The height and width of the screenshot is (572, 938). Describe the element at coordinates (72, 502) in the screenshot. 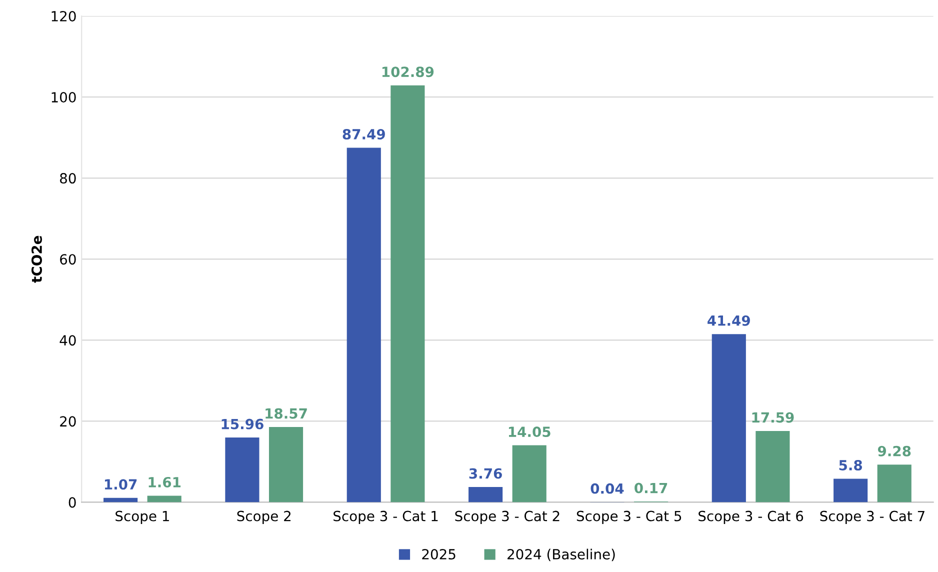

I see `y-tick-label: 0` at that location.